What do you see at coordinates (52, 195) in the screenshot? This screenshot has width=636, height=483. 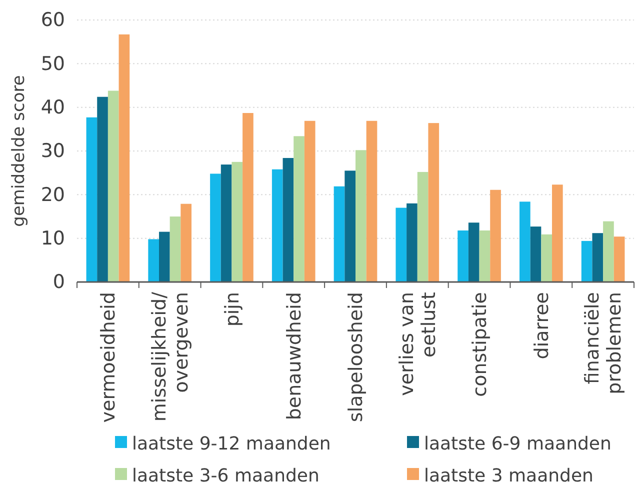 I see `y-tick-label: 20` at bounding box center [52, 195].